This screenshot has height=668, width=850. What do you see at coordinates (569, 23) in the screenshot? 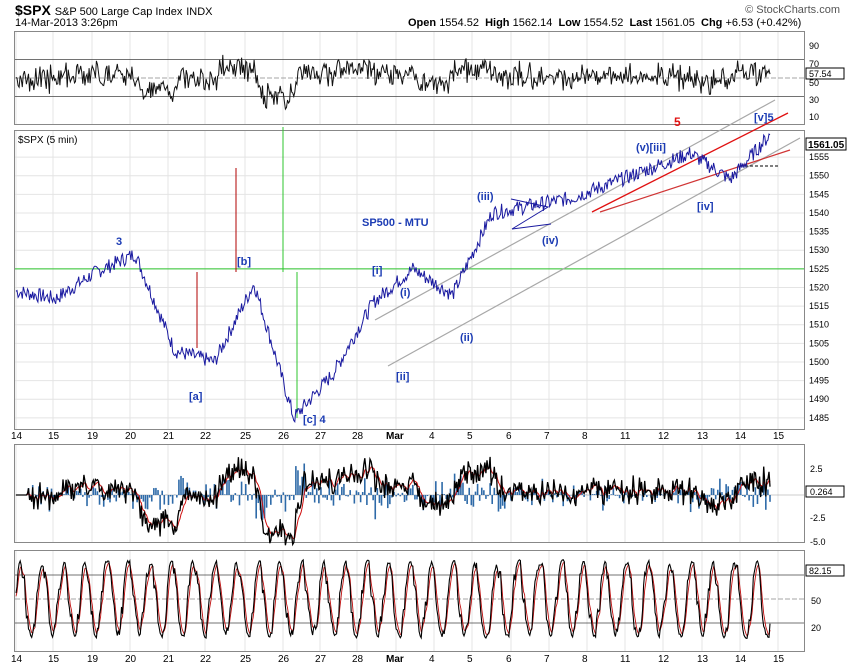
I see `low-label: Low` at bounding box center [569, 23].